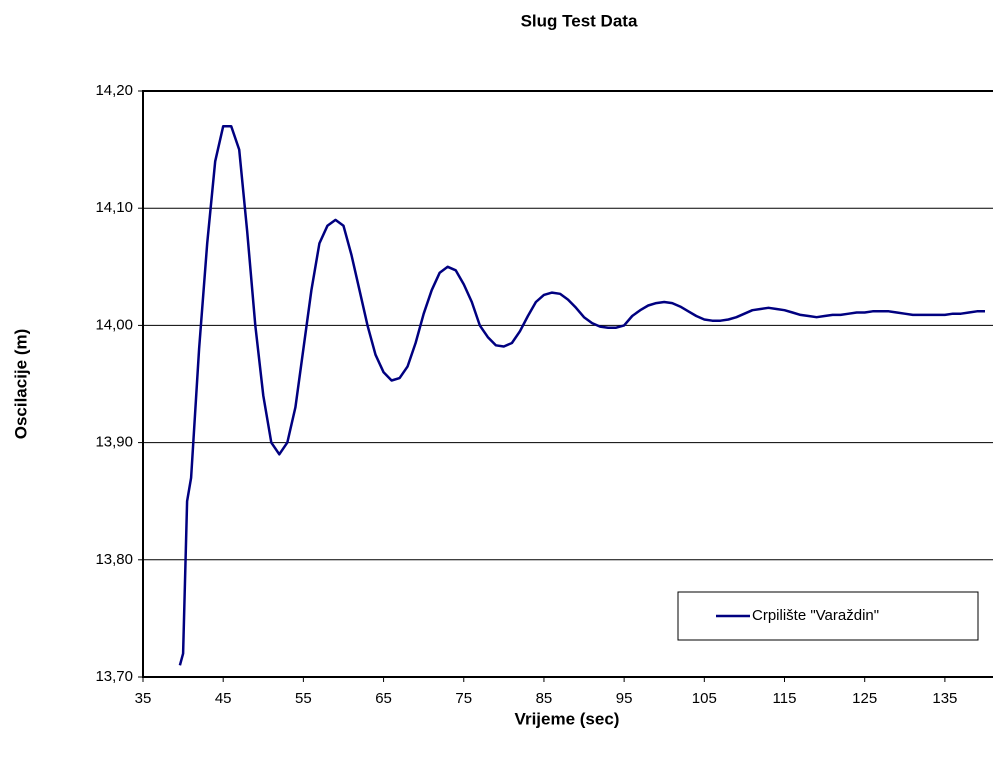 The width and height of the screenshot is (993, 764). I want to click on x-tick-label: 55, so click(303, 698).